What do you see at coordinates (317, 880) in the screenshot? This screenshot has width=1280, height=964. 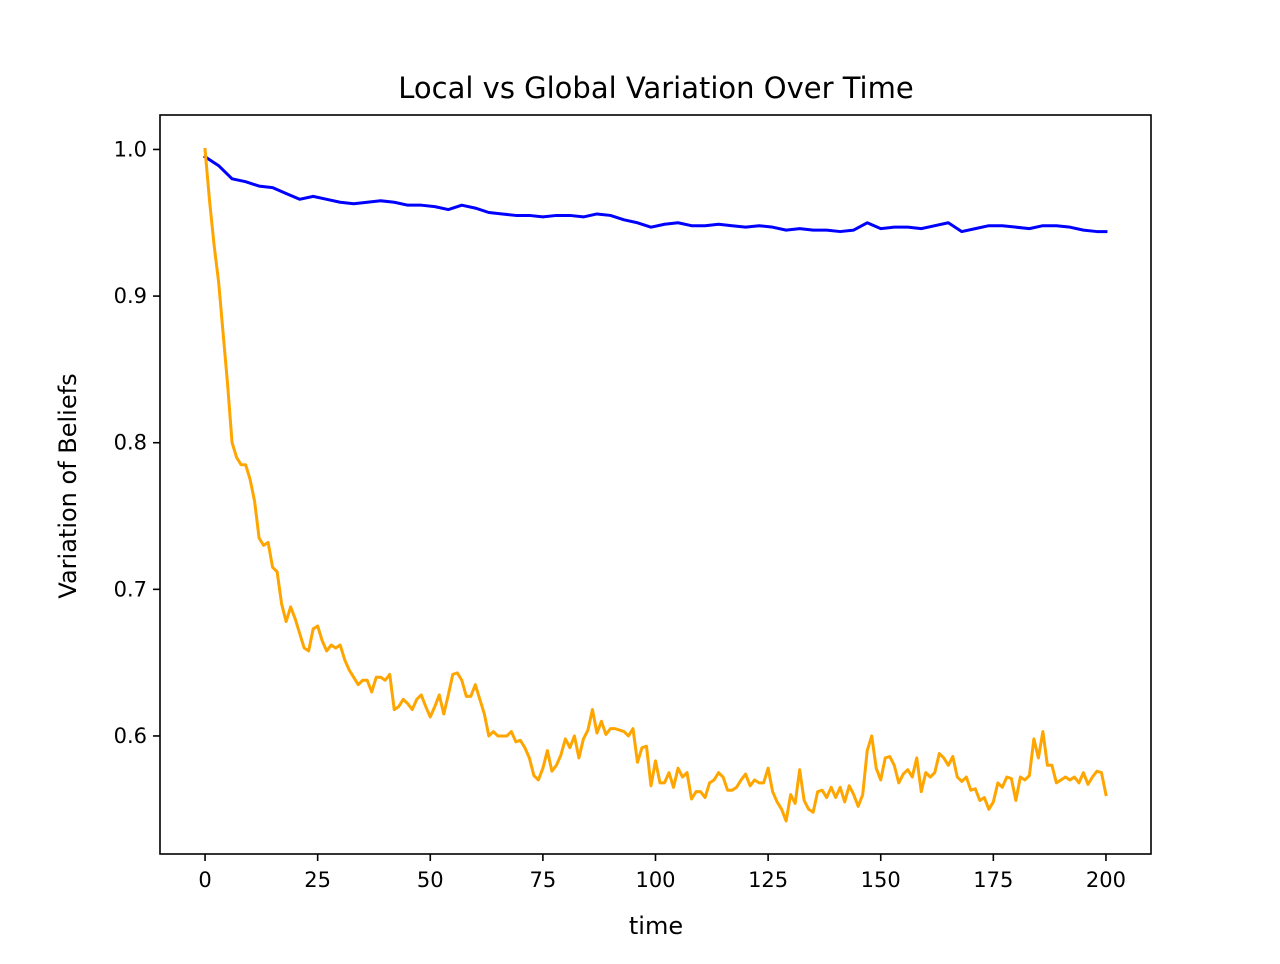 I see `x-tick-label: 25` at bounding box center [317, 880].